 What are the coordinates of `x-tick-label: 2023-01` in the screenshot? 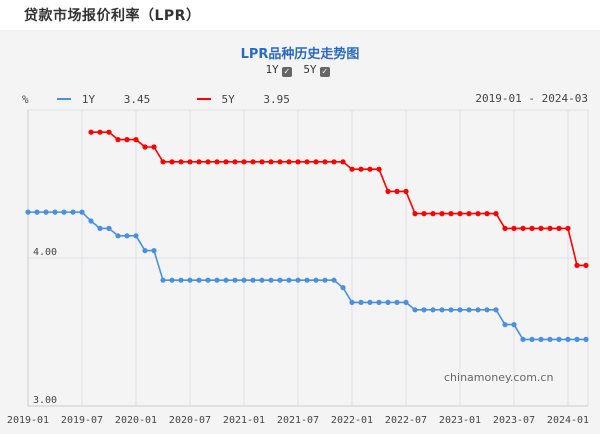 It's located at (460, 420).